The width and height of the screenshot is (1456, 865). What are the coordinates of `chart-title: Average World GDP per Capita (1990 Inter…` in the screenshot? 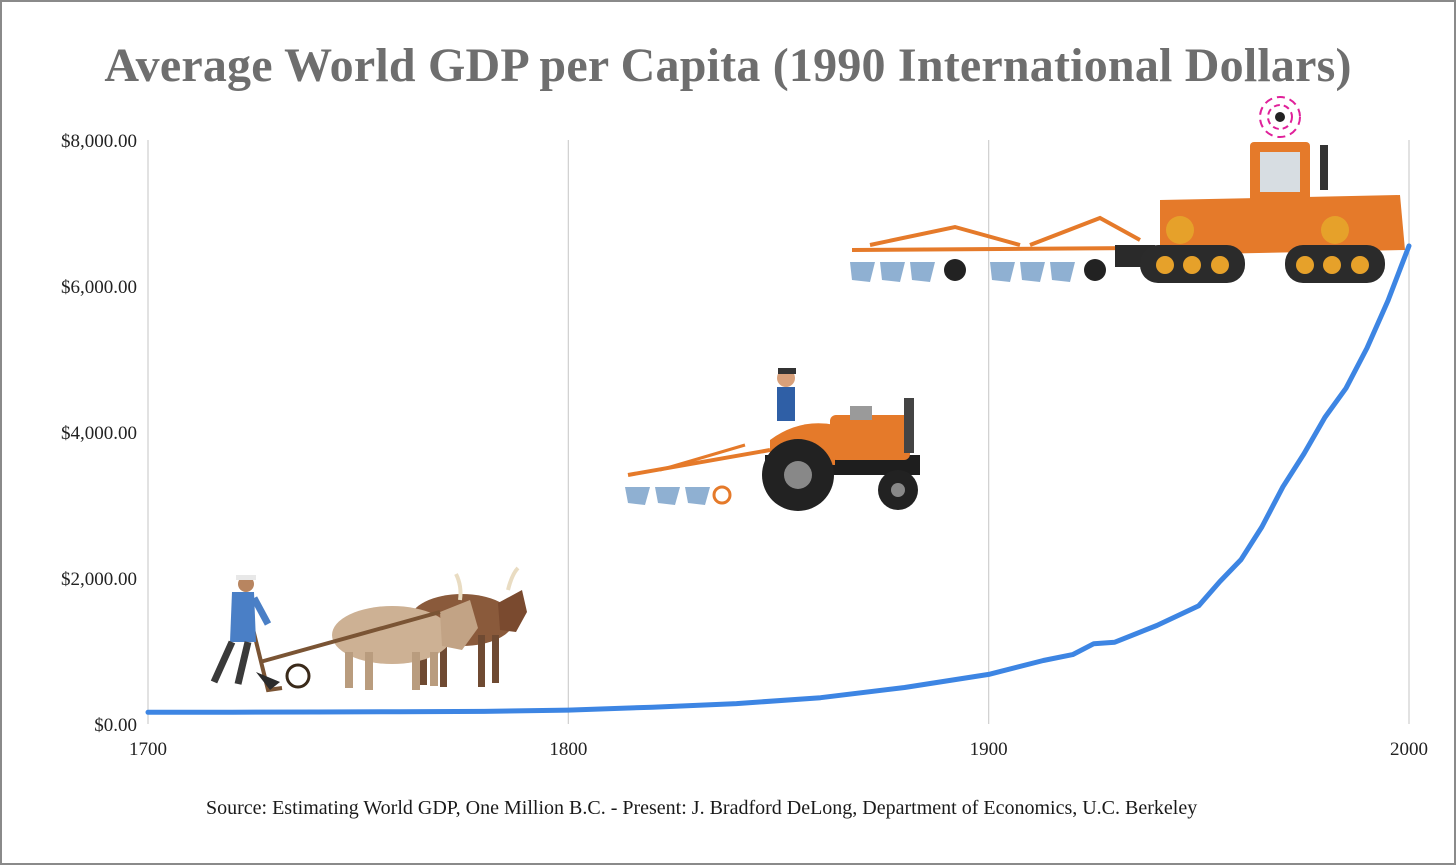 It's located at (728, 65).